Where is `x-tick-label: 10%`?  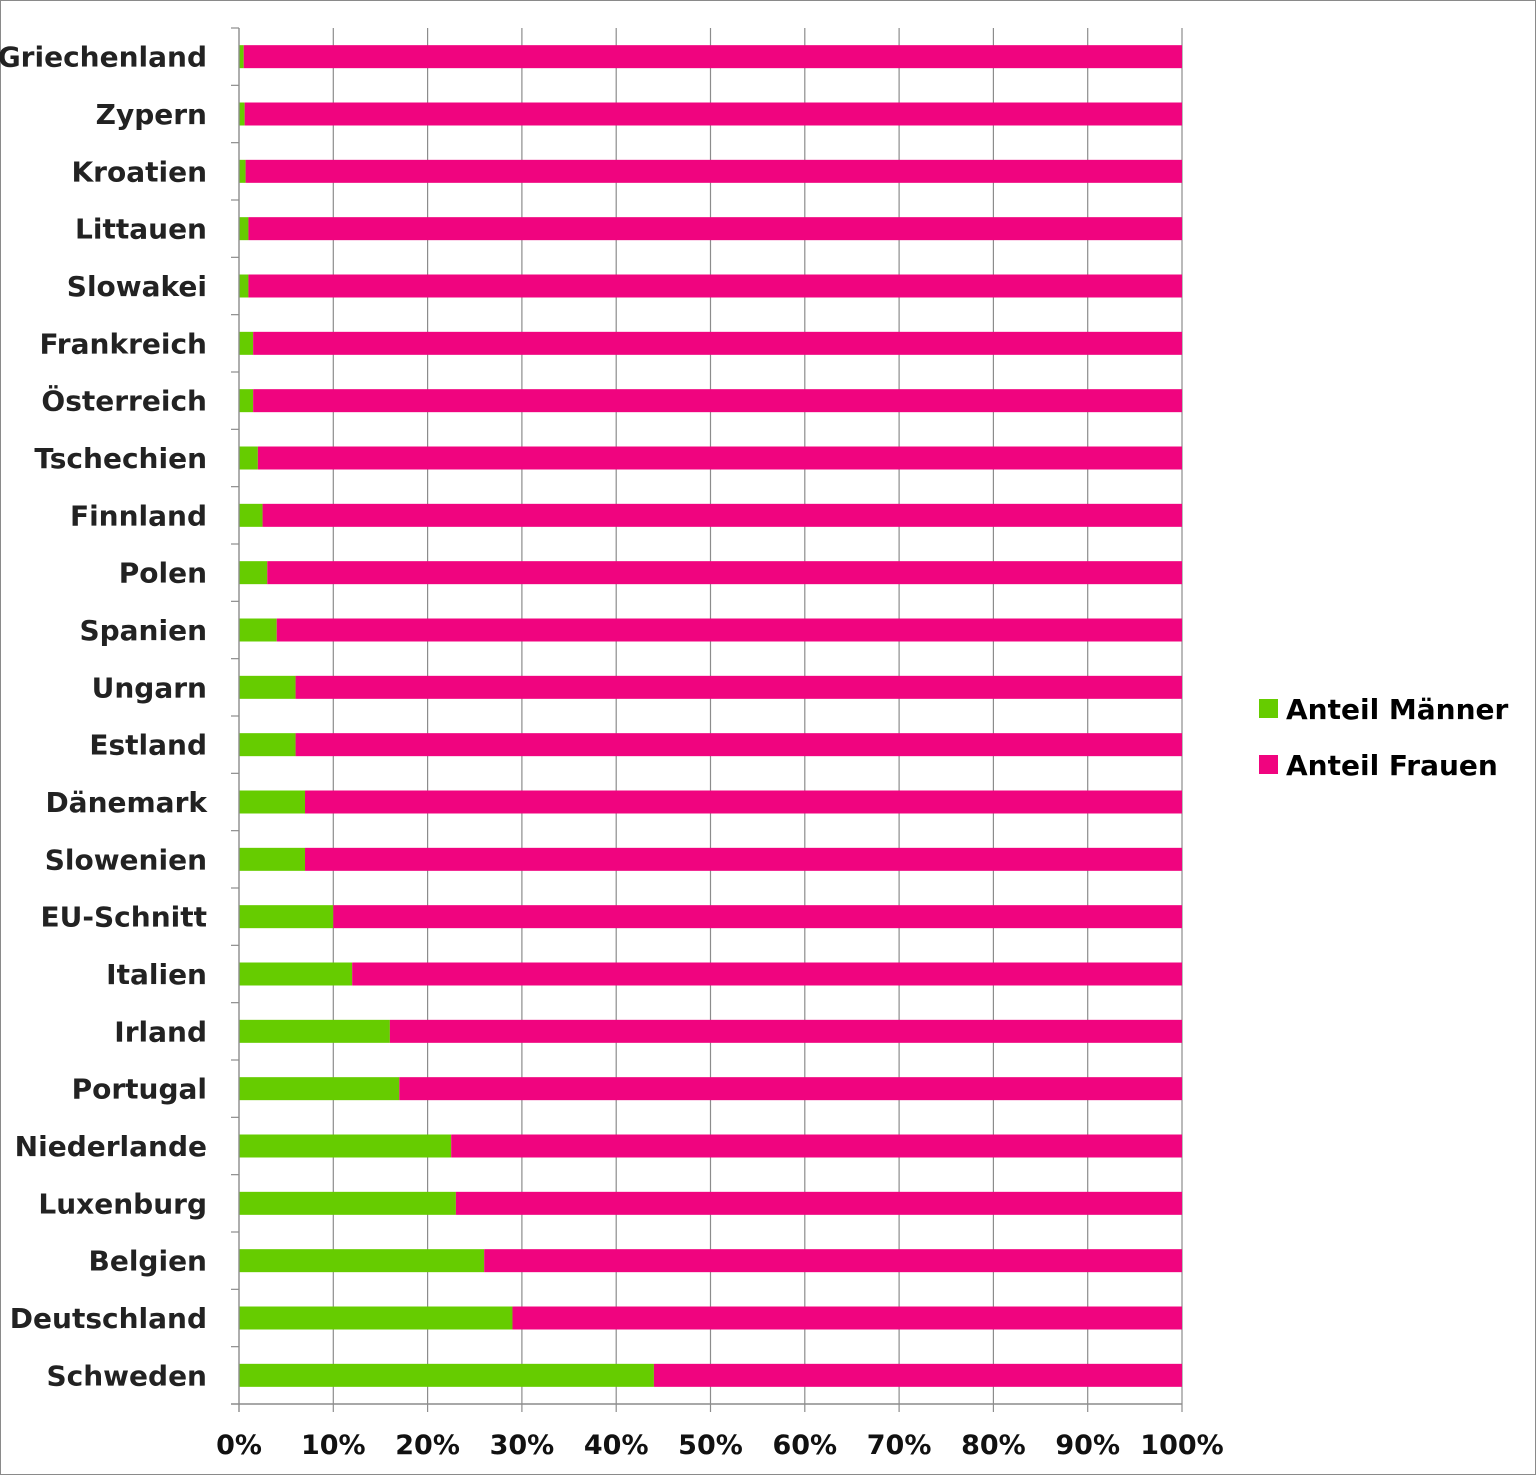
x-tick-label: 10% is located at coordinates (333, 1445).